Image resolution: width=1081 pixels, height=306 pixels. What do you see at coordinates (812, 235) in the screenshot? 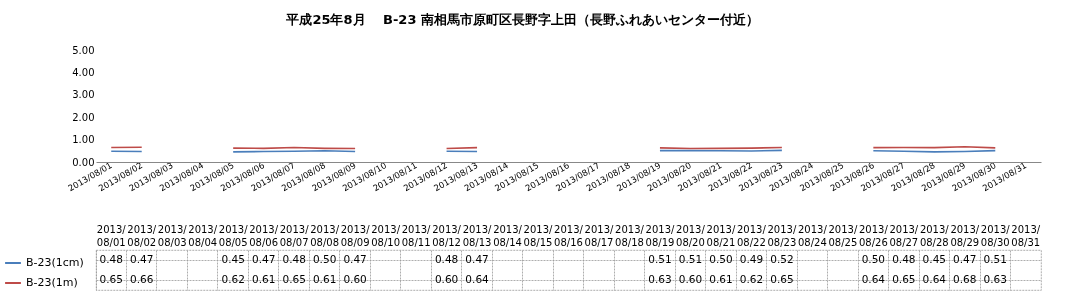
I see `category-label: 2013/08/24` at bounding box center [812, 235].